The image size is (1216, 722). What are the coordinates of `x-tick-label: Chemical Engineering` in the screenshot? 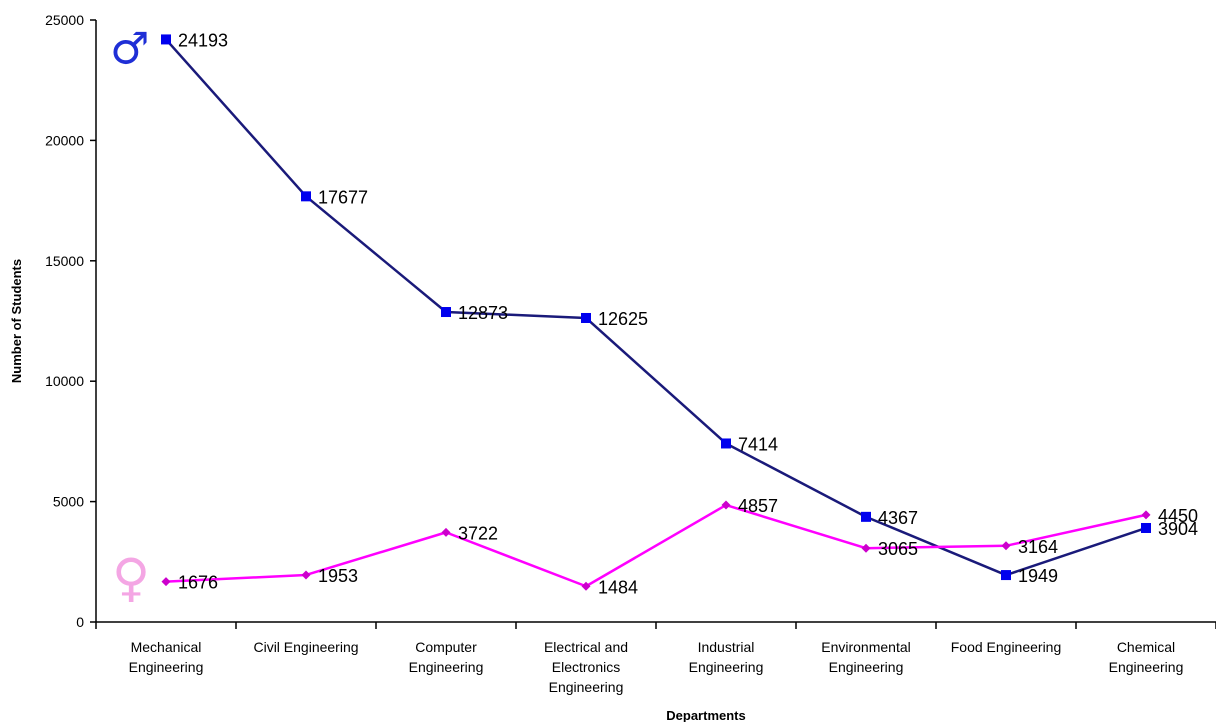 It's located at (1146, 657).